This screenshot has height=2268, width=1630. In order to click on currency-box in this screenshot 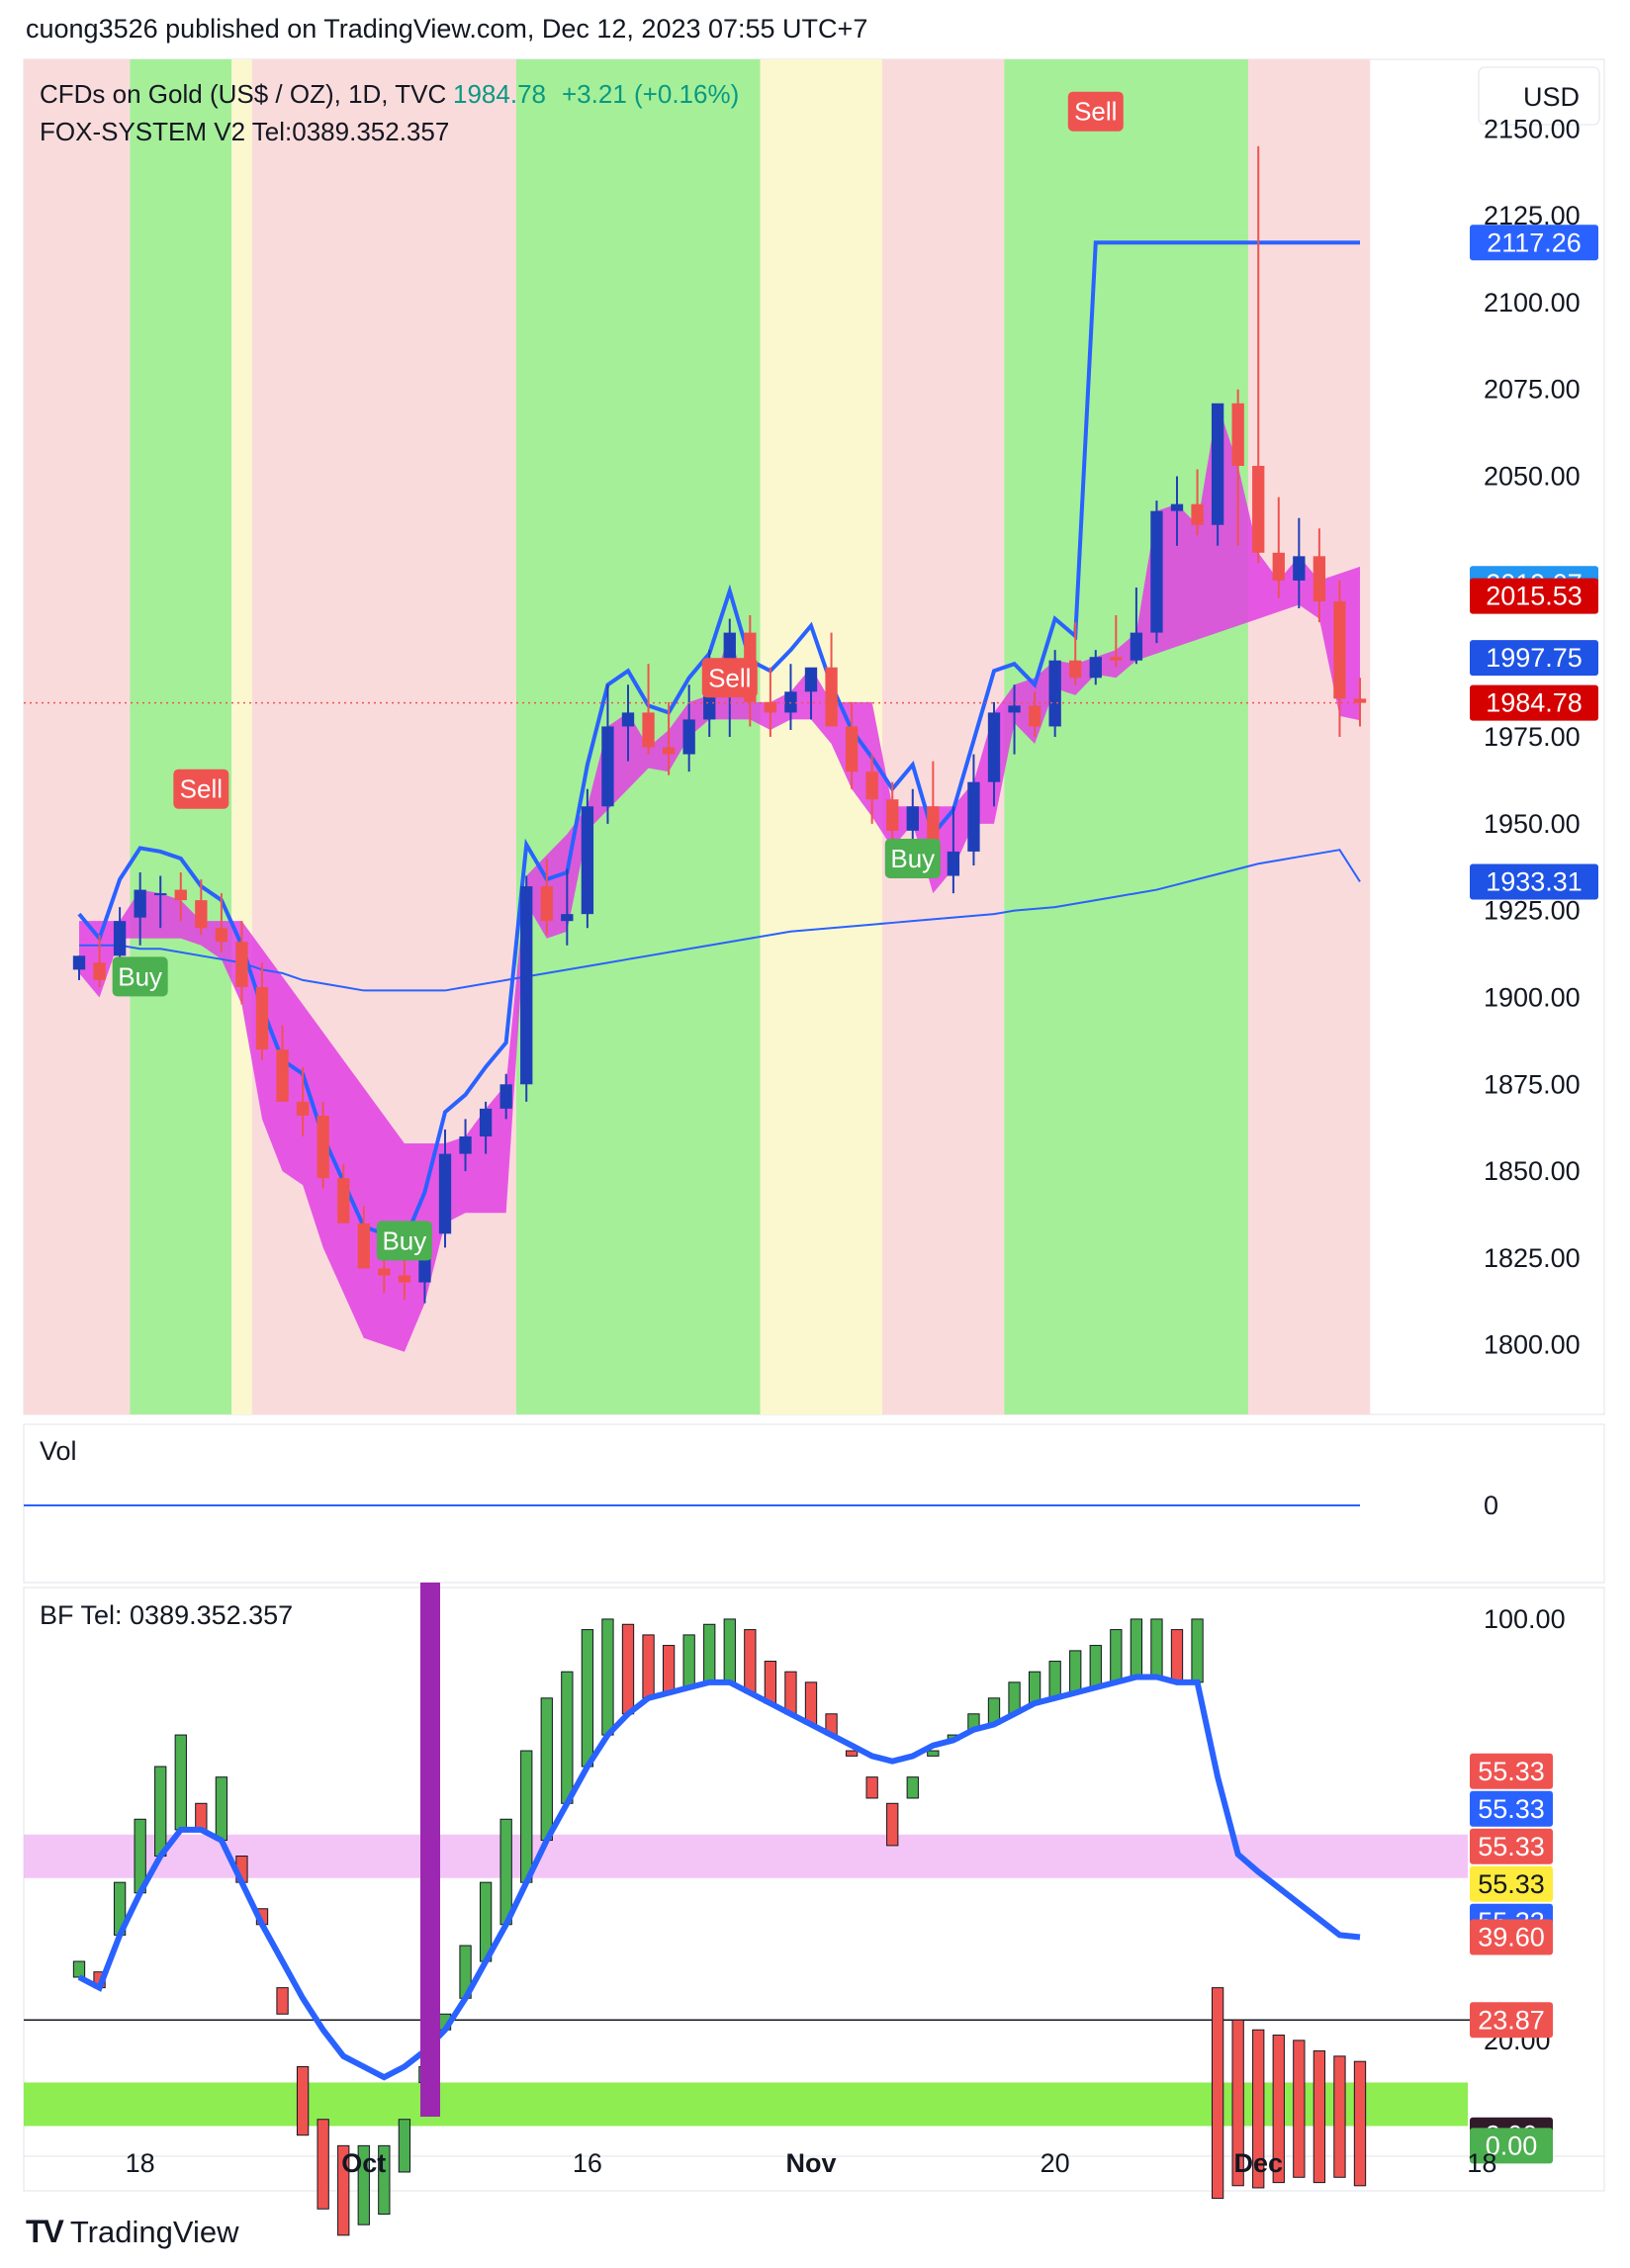, I will do `click(1539, 96)`.